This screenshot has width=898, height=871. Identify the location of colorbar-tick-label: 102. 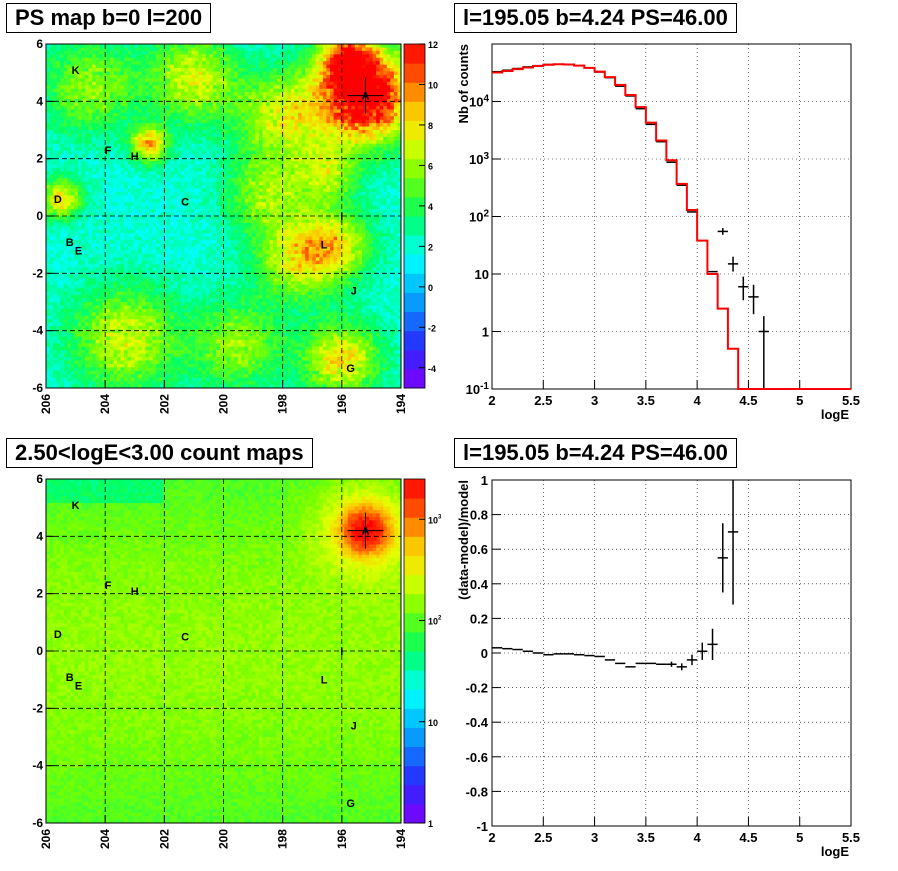
(435, 621).